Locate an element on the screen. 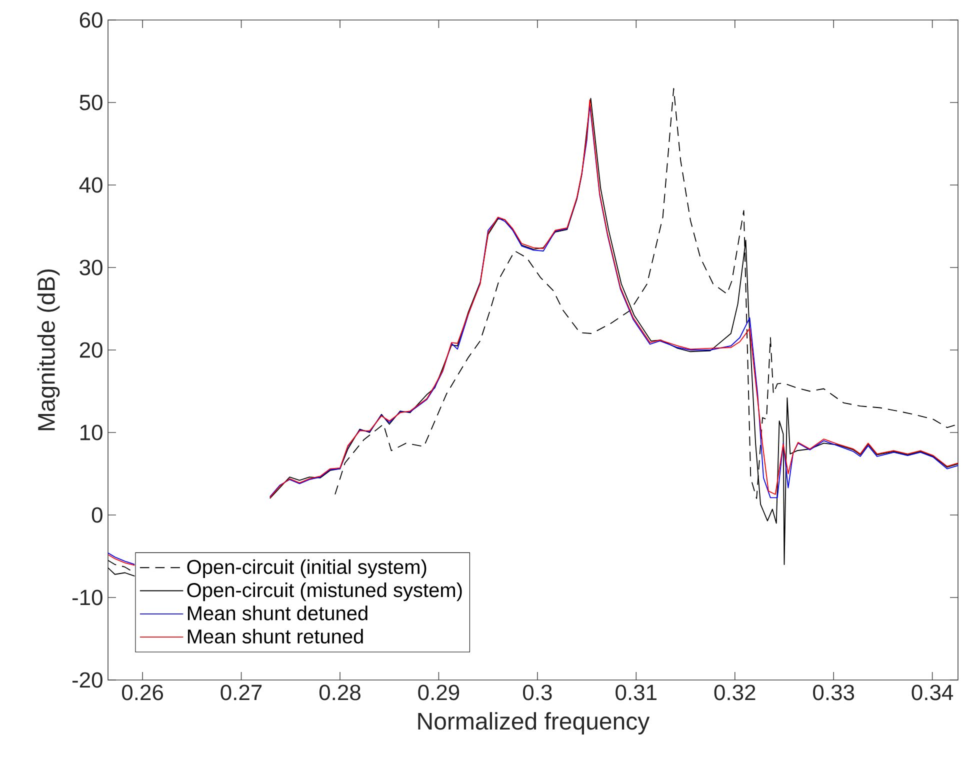 The image size is (965, 782). y-axis-title: Magnitude (dB) is located at coordinates (48, 349).